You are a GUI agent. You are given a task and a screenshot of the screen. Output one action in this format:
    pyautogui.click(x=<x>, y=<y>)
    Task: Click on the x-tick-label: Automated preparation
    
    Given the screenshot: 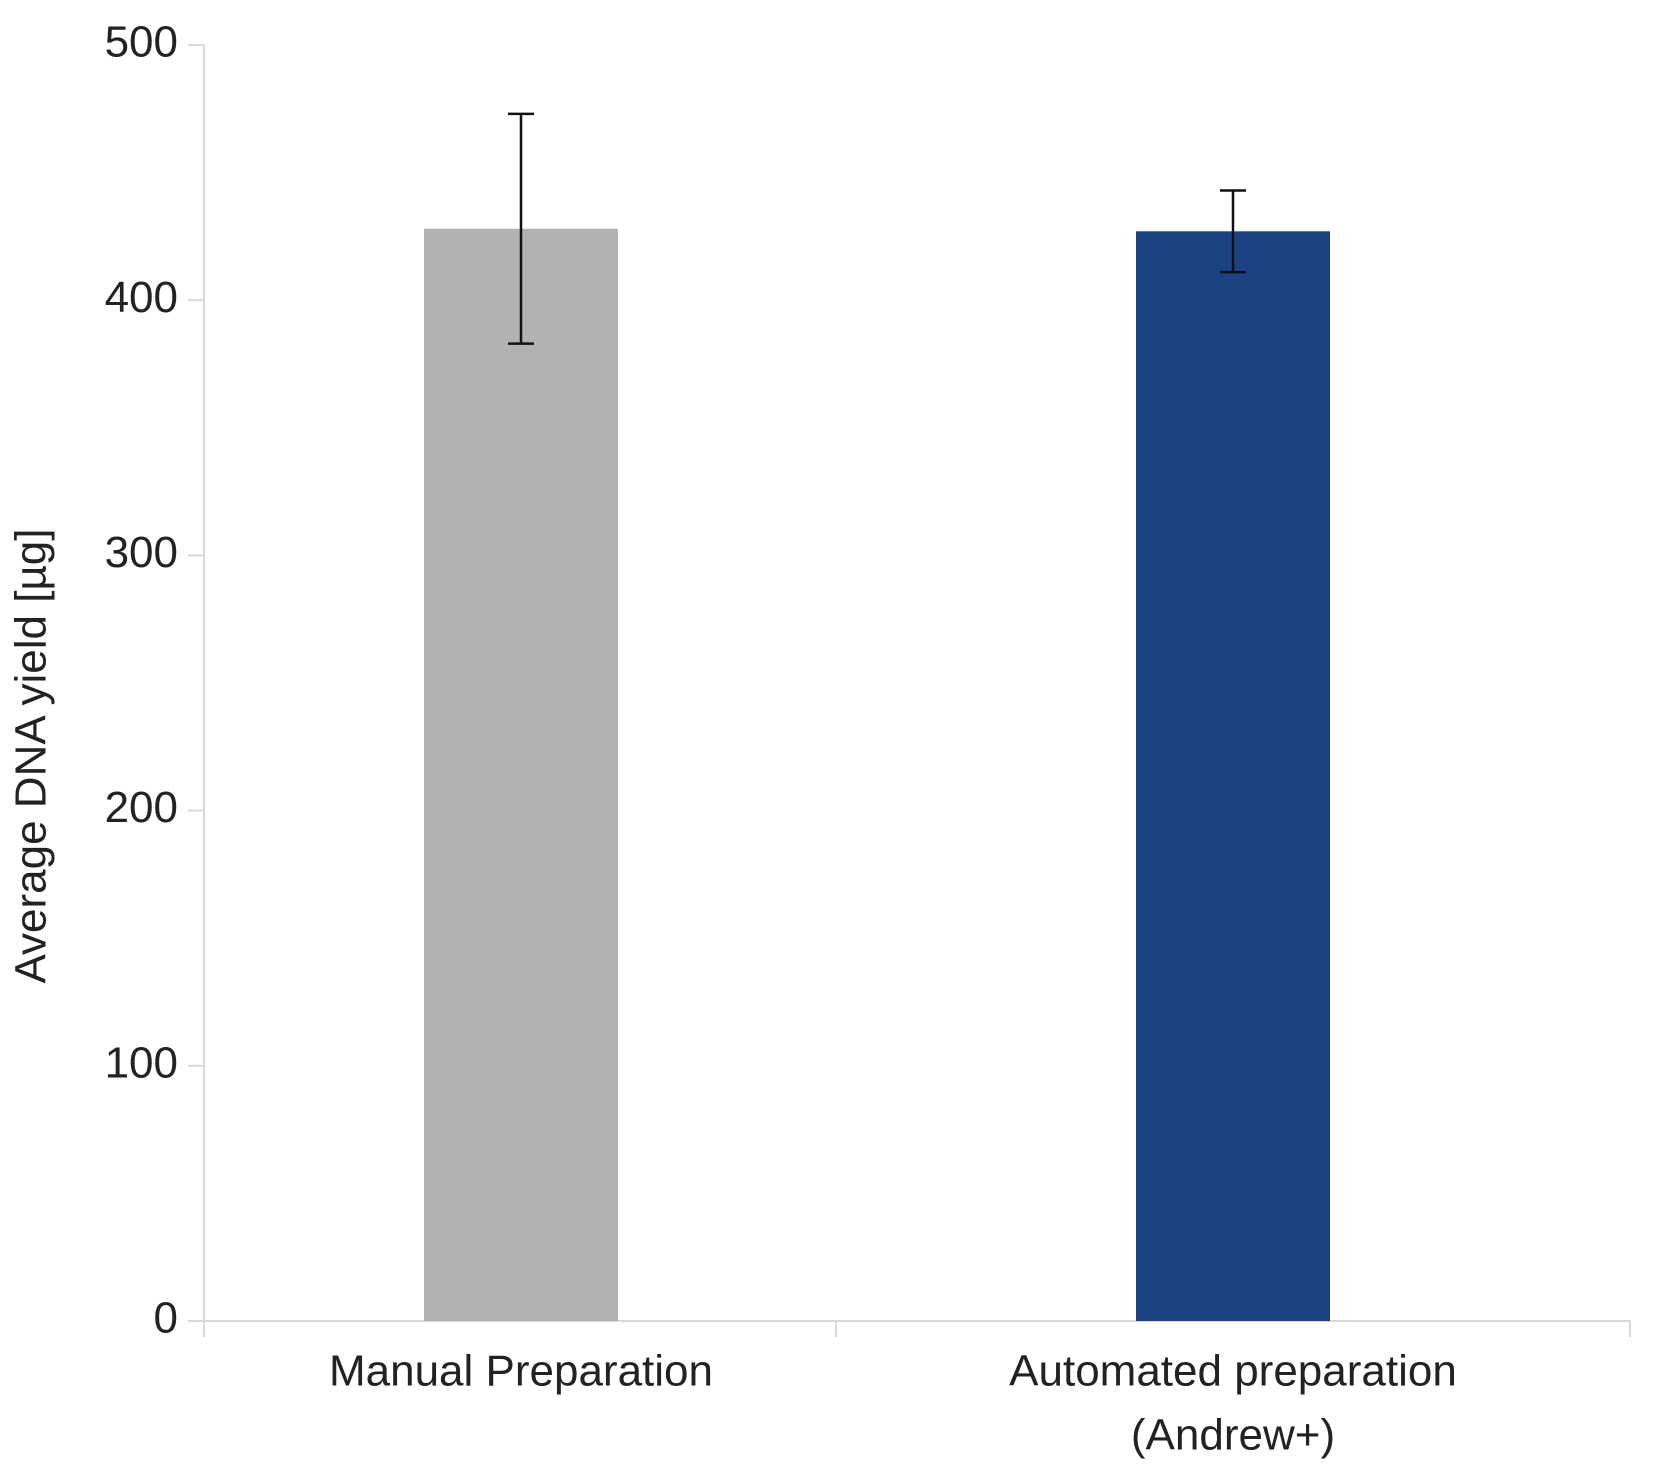 What is the action you would take?
    pyautogui.click(x=1233, y=1371)
    